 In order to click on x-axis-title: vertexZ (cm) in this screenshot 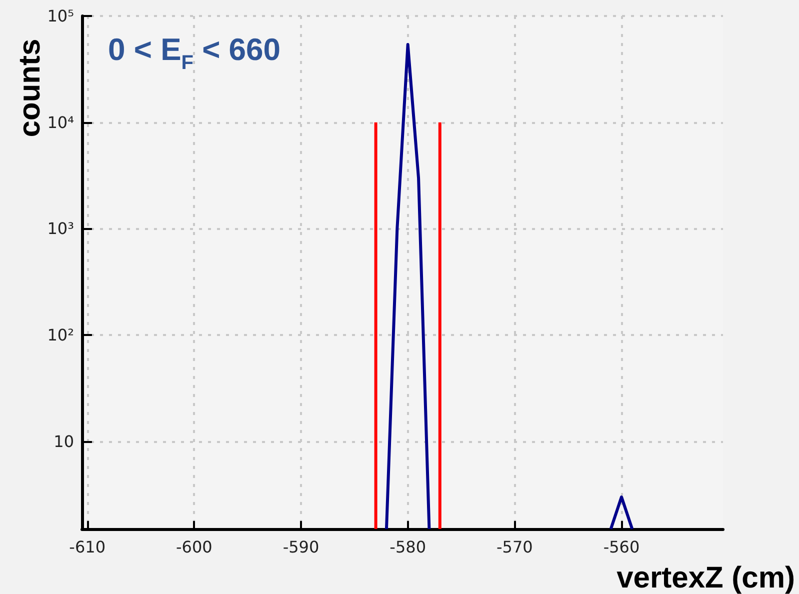, I will do `click(705, 578)`.